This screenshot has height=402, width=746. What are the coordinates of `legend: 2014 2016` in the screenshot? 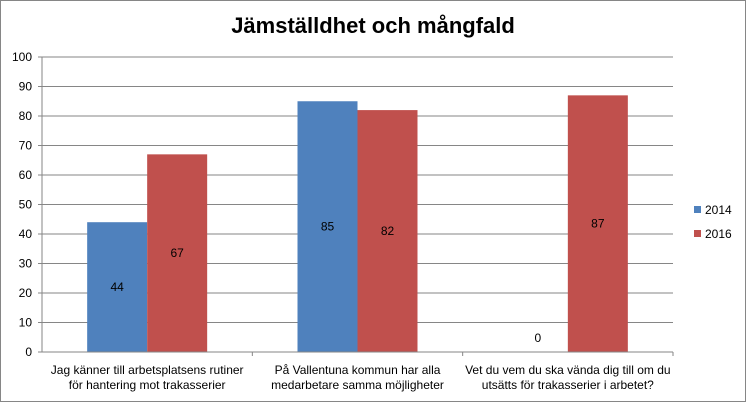 It's located at (713, 222).